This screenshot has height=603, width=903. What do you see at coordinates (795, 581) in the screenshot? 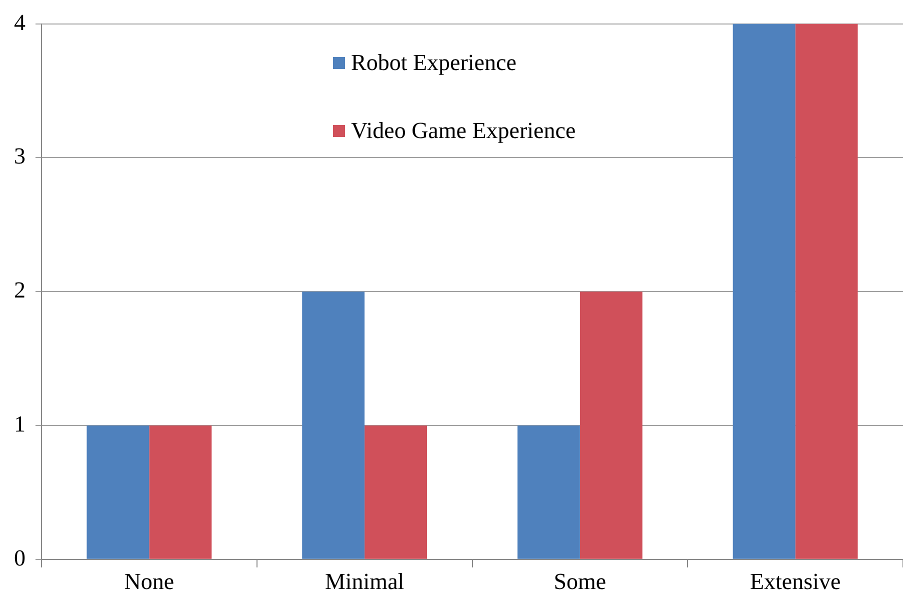
I see `x-tick-label: Extensive` at bounding box center [795, 581].